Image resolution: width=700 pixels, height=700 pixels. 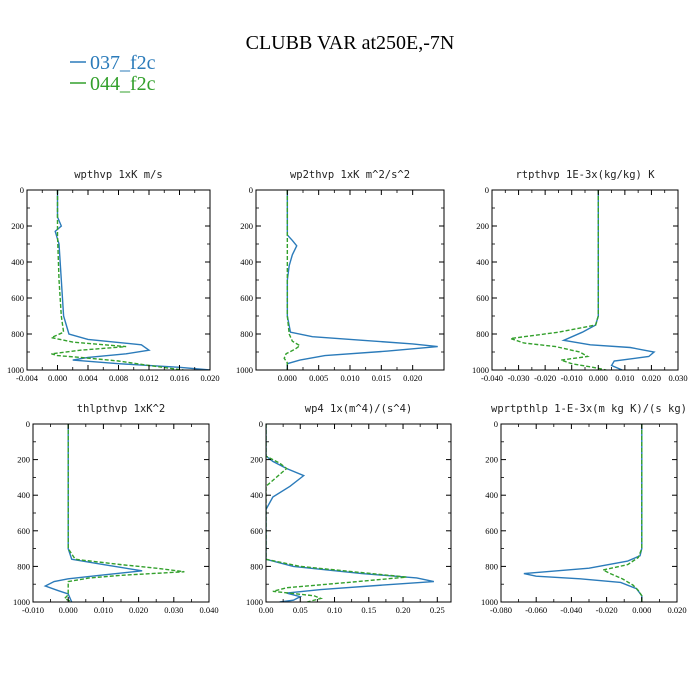 I want to click on legend: 037_f2c 044_f2c, so click(x=113, y=73).